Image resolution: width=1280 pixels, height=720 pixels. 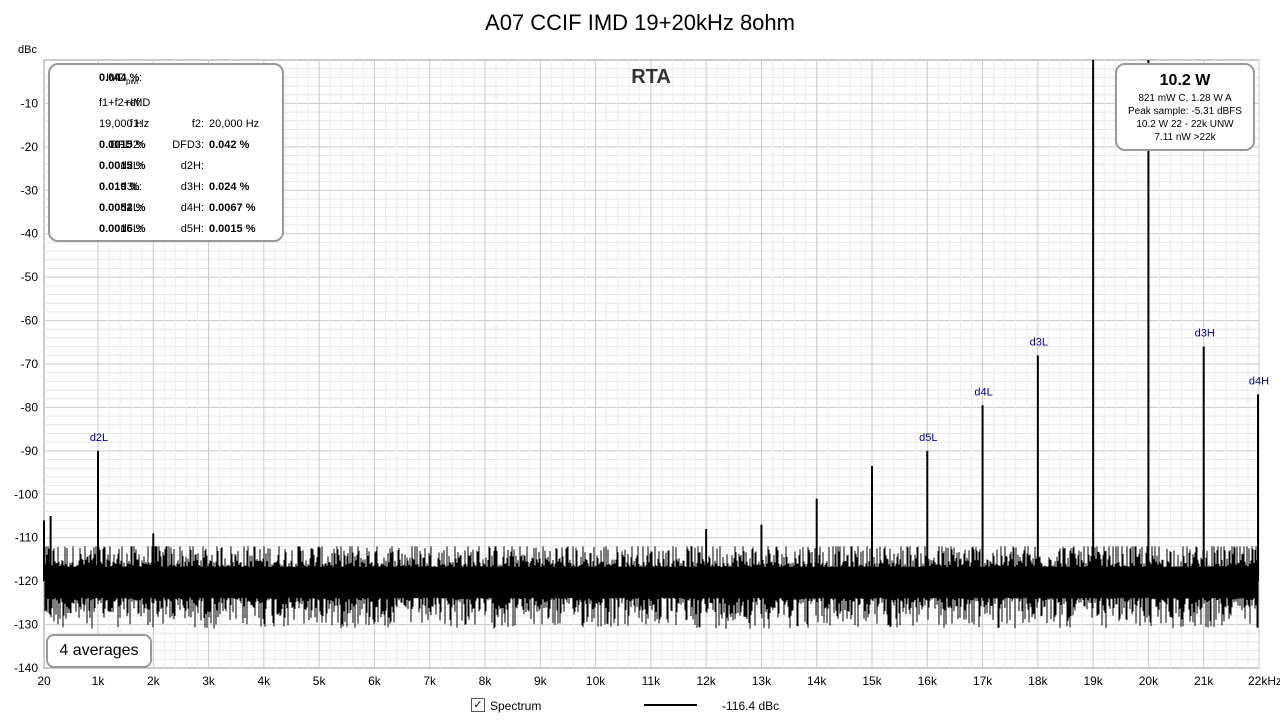 What do you see at coordinates (817, 681) in the screenshot?
I see `x-tick-label: 14k` at bounding box center [817, 681].